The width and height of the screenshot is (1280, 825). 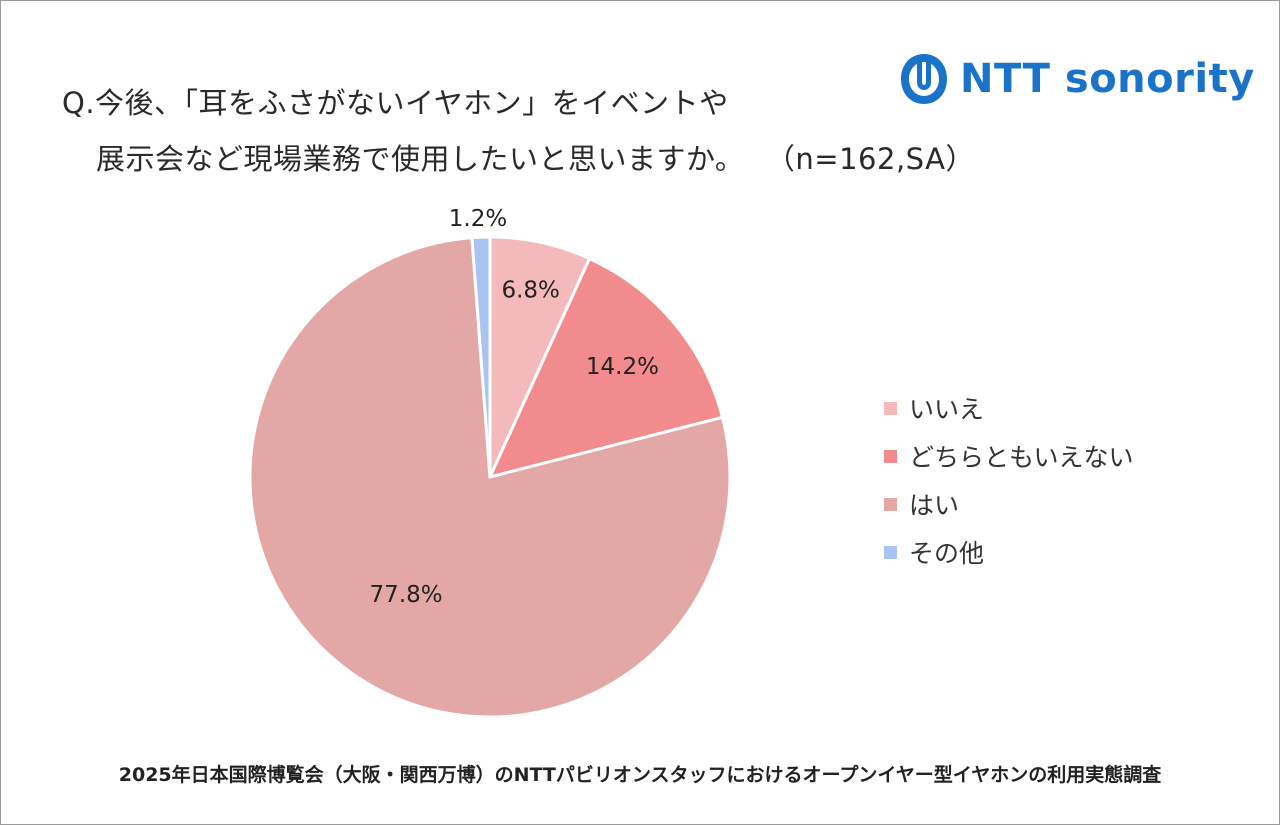 I want to click on legend-item-other: その他, so click(x=1009, y=552).